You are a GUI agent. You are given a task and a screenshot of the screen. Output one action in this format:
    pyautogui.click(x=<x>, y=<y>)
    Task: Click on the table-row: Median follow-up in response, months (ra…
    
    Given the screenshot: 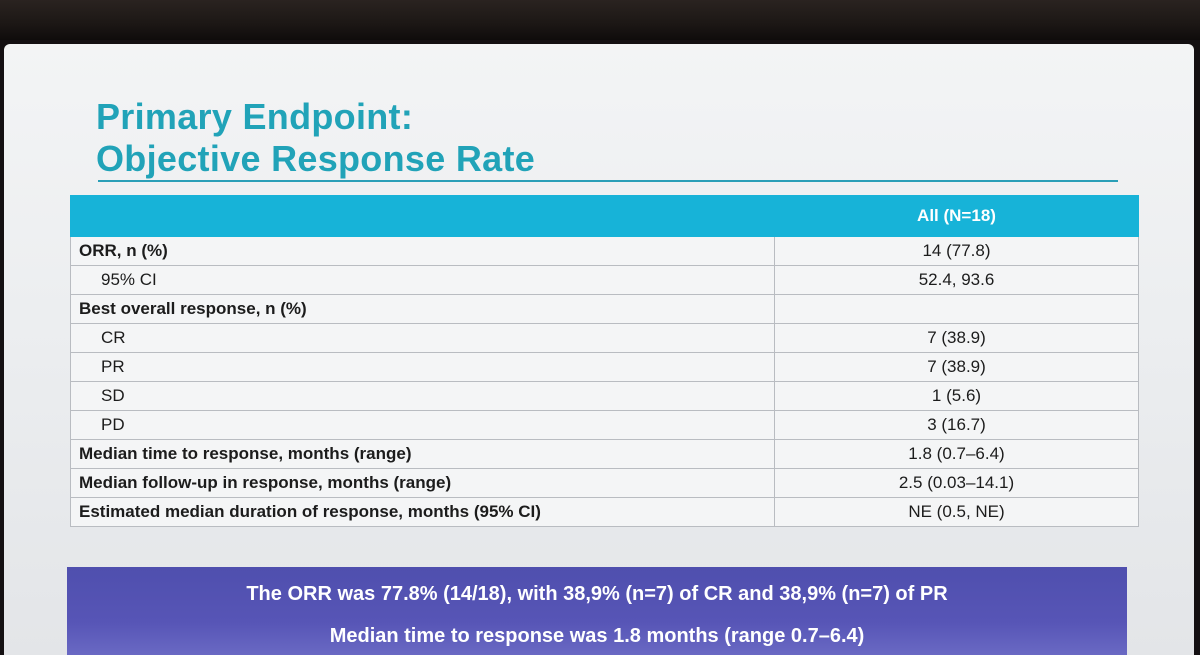 What is the action you would take?
    pyautogui.click(x=604, y=483)
    